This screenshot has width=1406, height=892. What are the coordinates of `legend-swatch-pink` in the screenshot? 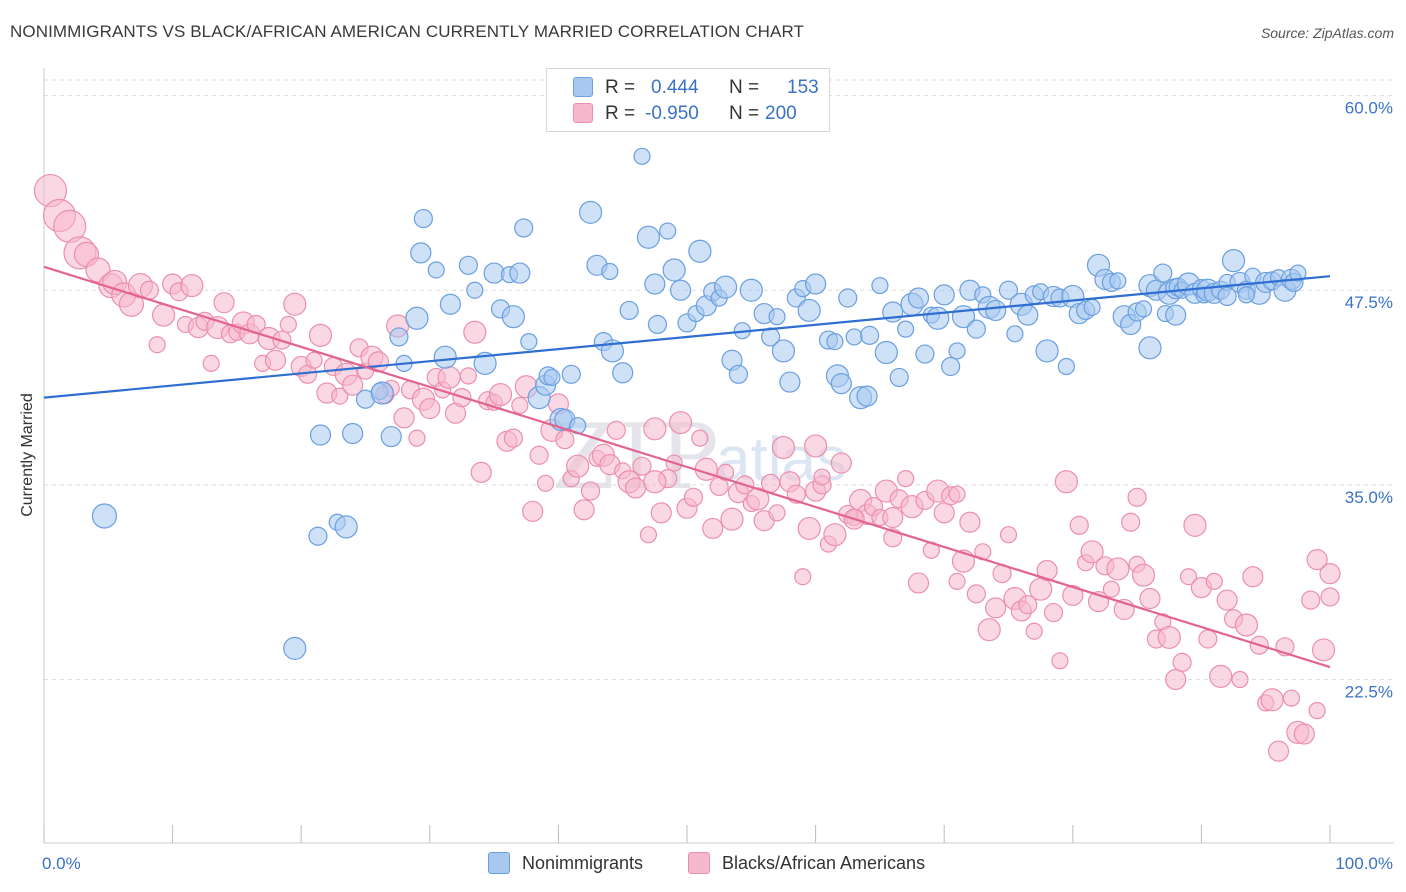 It's located at (583, 113).